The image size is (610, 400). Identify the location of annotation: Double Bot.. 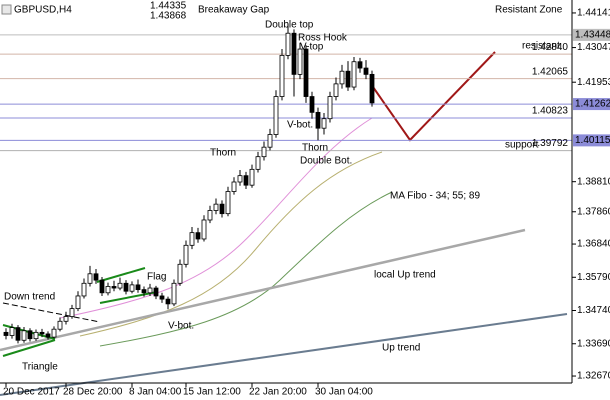
(326, 161).